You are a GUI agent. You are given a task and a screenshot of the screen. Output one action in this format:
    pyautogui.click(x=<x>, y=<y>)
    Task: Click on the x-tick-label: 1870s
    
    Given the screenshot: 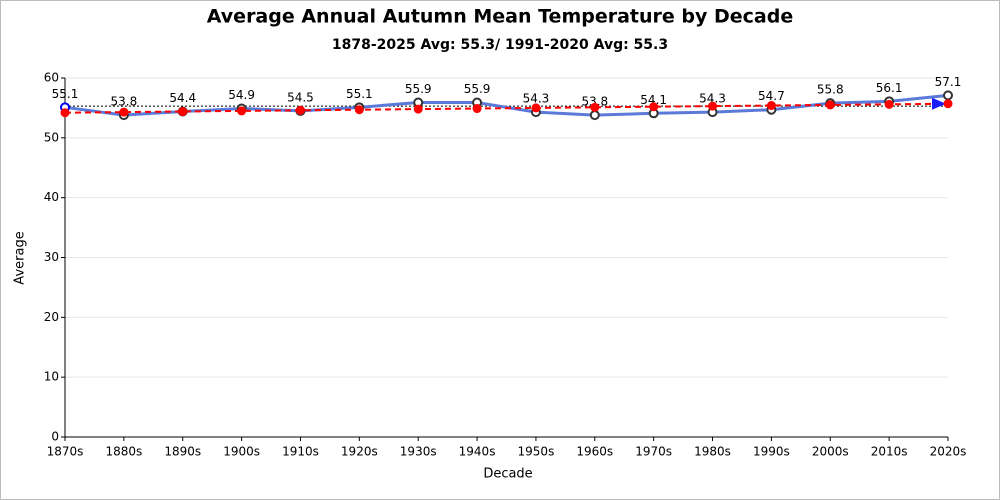 What is the action you would take?
    pyautogui.click(x=65, y=452)
    